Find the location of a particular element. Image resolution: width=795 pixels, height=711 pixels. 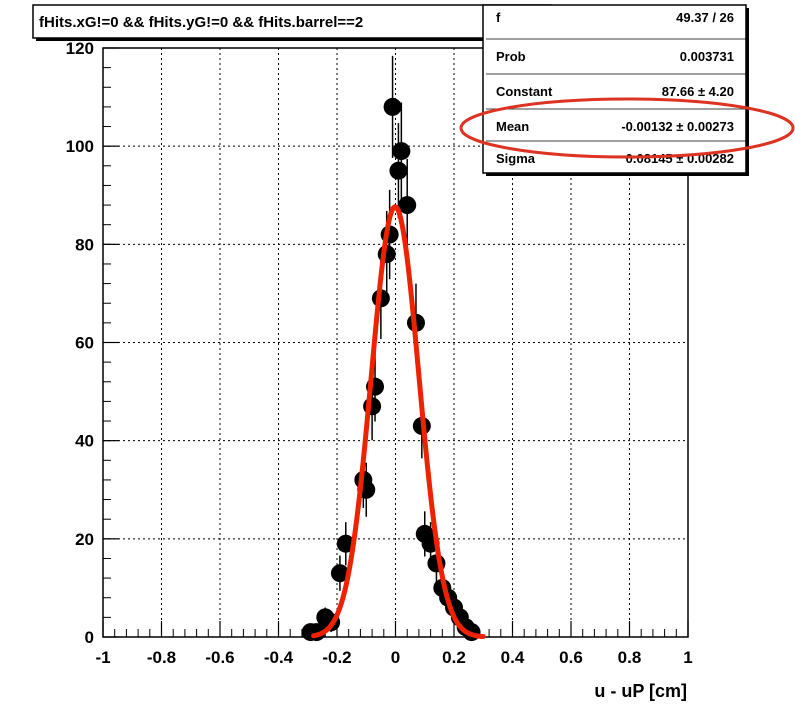

y-tick-label: 20 is located at coordinates (84, 539).